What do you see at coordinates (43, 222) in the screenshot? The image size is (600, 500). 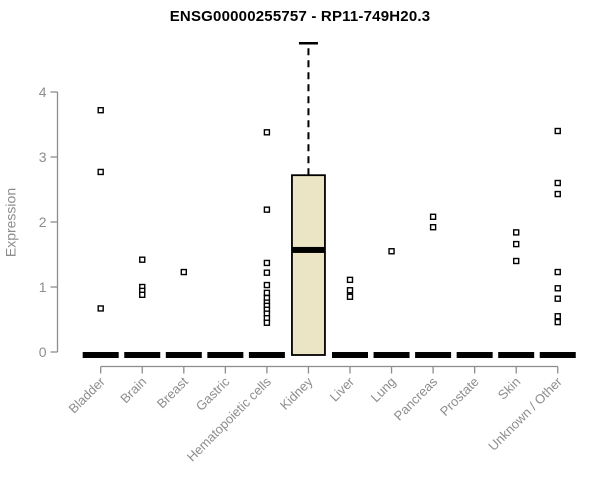 I see `y-tick-label: 2` at bounding box center [43, 222].